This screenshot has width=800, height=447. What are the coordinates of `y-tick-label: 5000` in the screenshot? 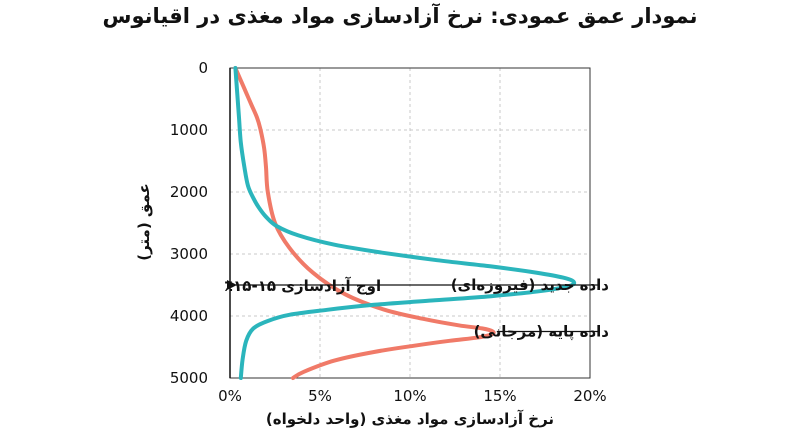 It's located at (189, 378).